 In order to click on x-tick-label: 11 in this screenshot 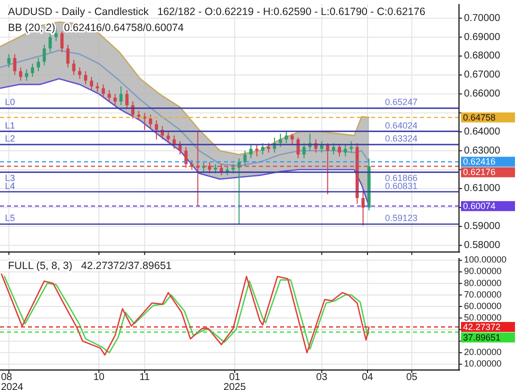, I will do `click(144, 377)`.